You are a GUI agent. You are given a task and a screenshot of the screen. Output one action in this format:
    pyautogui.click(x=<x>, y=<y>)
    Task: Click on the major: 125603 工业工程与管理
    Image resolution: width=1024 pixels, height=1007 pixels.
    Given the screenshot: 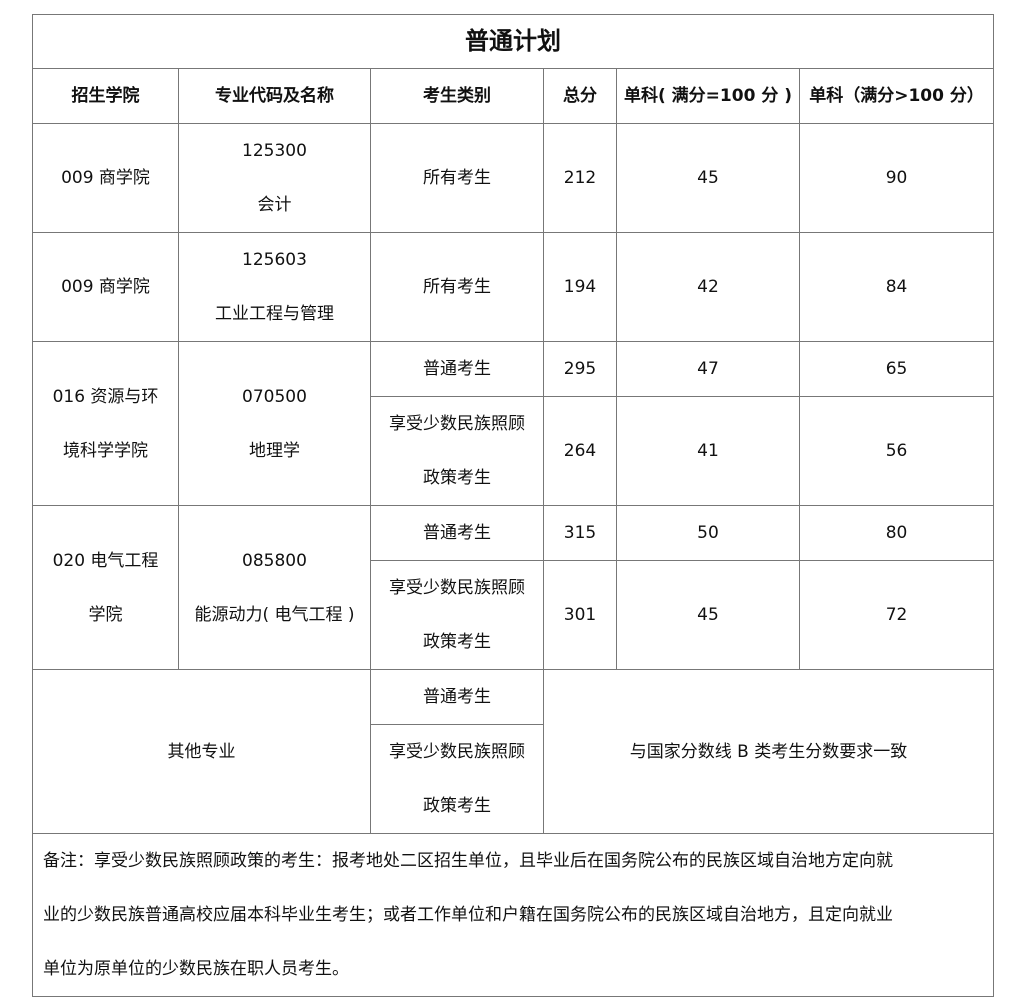 What is the action you would take?
    pyautogui.click(x=274, y=287)
    